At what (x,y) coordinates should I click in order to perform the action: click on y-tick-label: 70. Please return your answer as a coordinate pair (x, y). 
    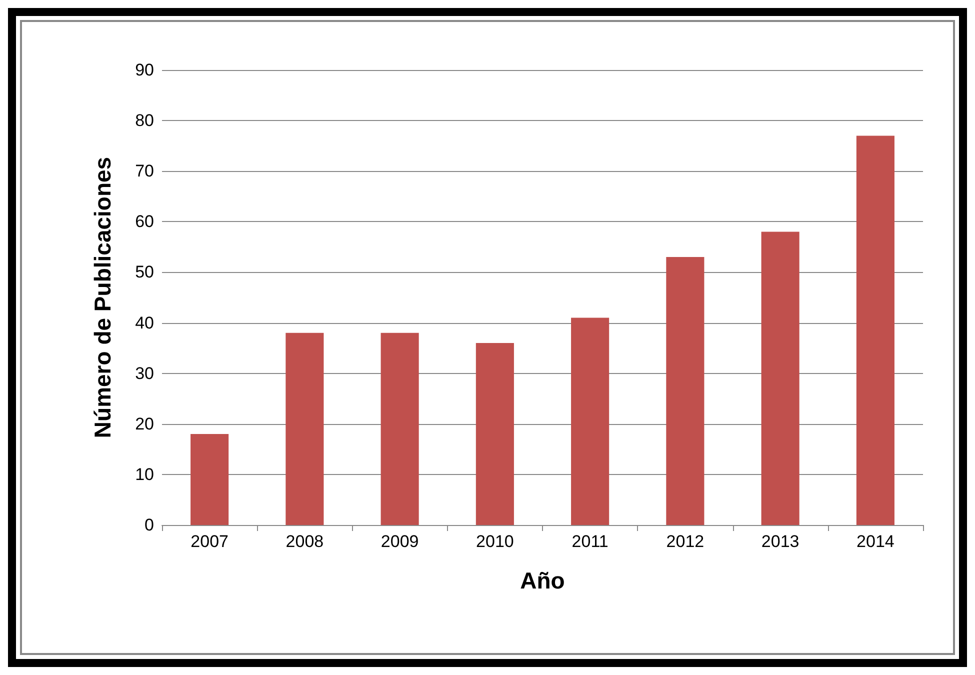
    Looking at the image, I should click on (144, 171).